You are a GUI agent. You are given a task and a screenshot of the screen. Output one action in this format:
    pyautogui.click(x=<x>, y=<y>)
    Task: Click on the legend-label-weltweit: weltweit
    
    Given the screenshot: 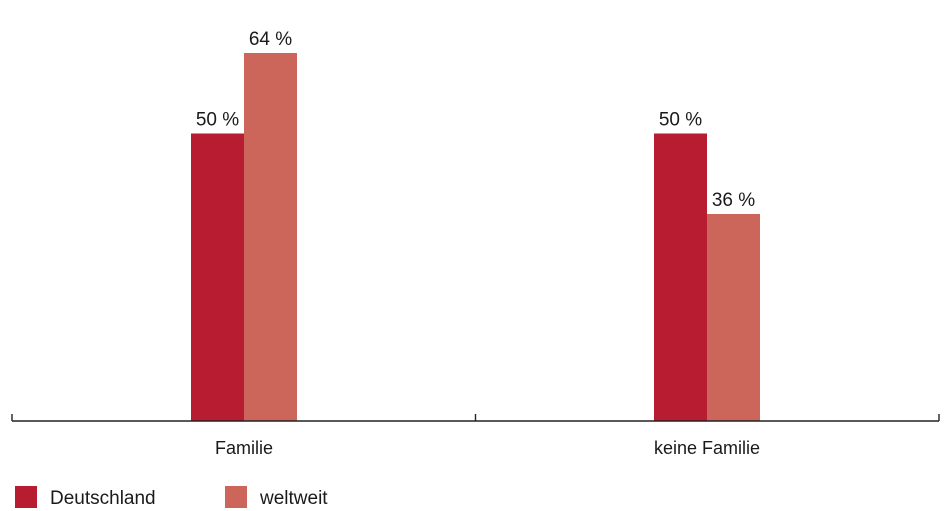 What is the action you would take?
    pyautogui.click(x=293, y=498)
    